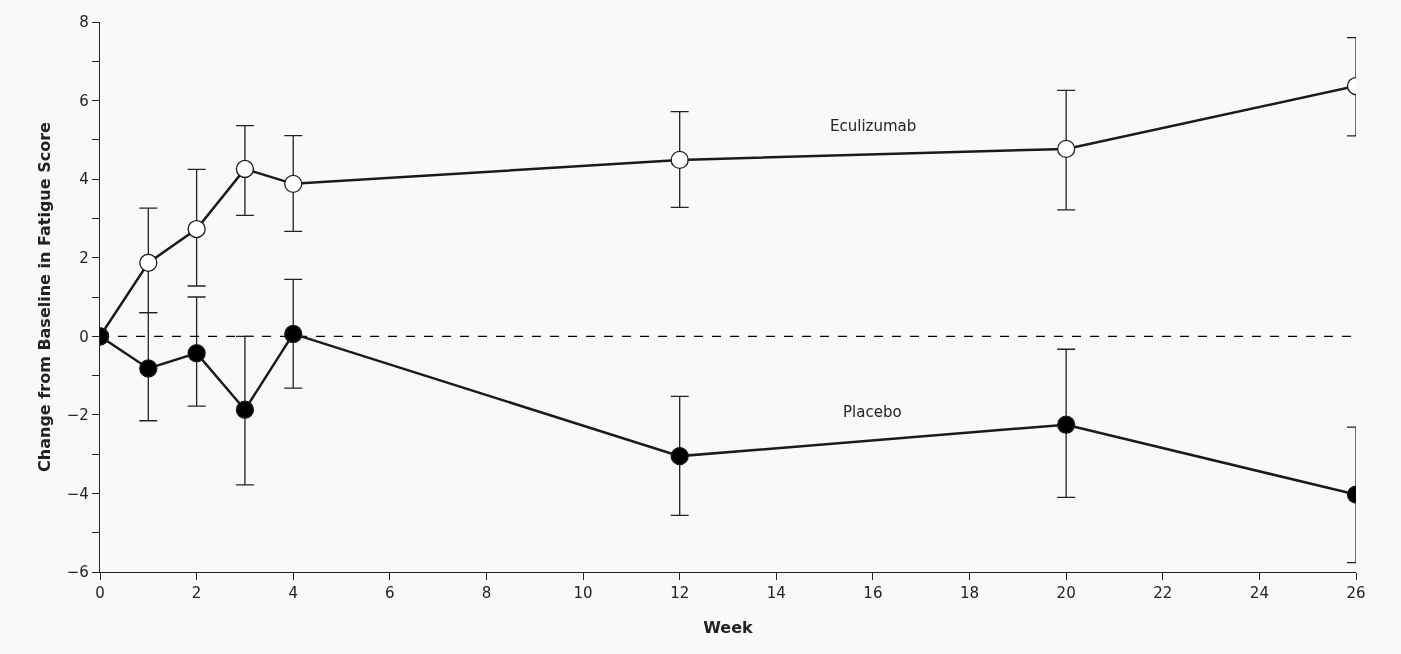 This screenshot has height=654, width=1401. Describe the element at coordinates (1259, 593) in the screenshot. I see `x-tick-label: 24` at that location.